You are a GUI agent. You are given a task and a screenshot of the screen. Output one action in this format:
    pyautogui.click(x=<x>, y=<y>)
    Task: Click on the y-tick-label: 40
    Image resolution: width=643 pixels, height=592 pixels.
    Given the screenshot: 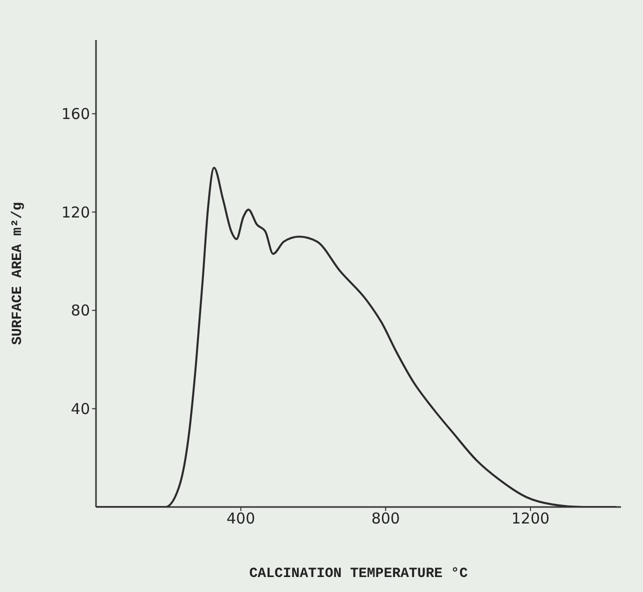 What is the action you would take?
    pyautogui.click(x=80, y=409)
    